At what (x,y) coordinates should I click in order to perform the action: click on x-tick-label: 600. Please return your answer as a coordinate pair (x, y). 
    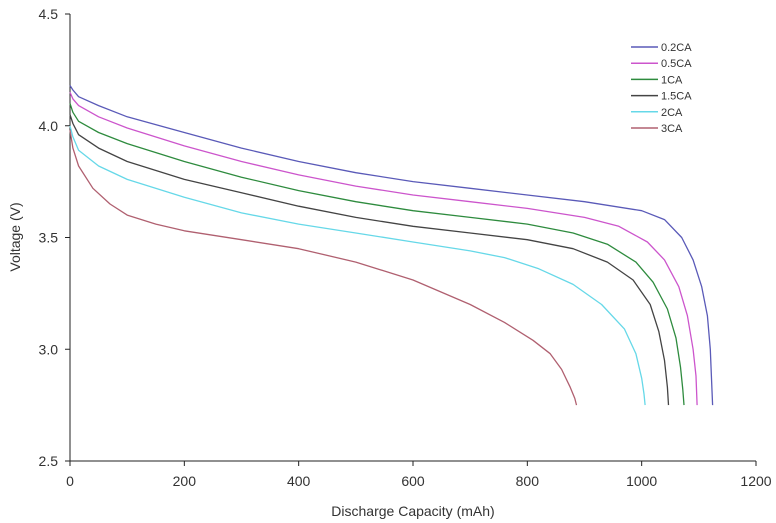
    Looking at the image, I should click on (413, 481).